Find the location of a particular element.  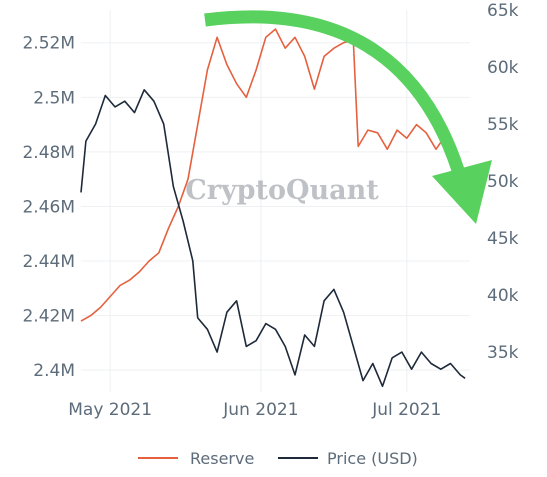

left-tick-label: 2.42M is located at coordinates (48, 317).